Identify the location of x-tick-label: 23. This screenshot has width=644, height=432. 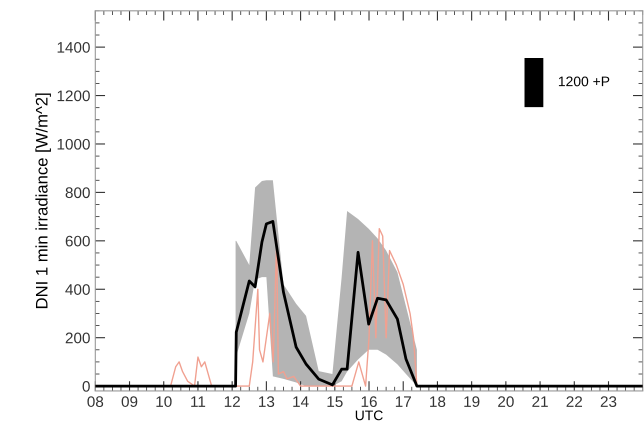
(608, 402).